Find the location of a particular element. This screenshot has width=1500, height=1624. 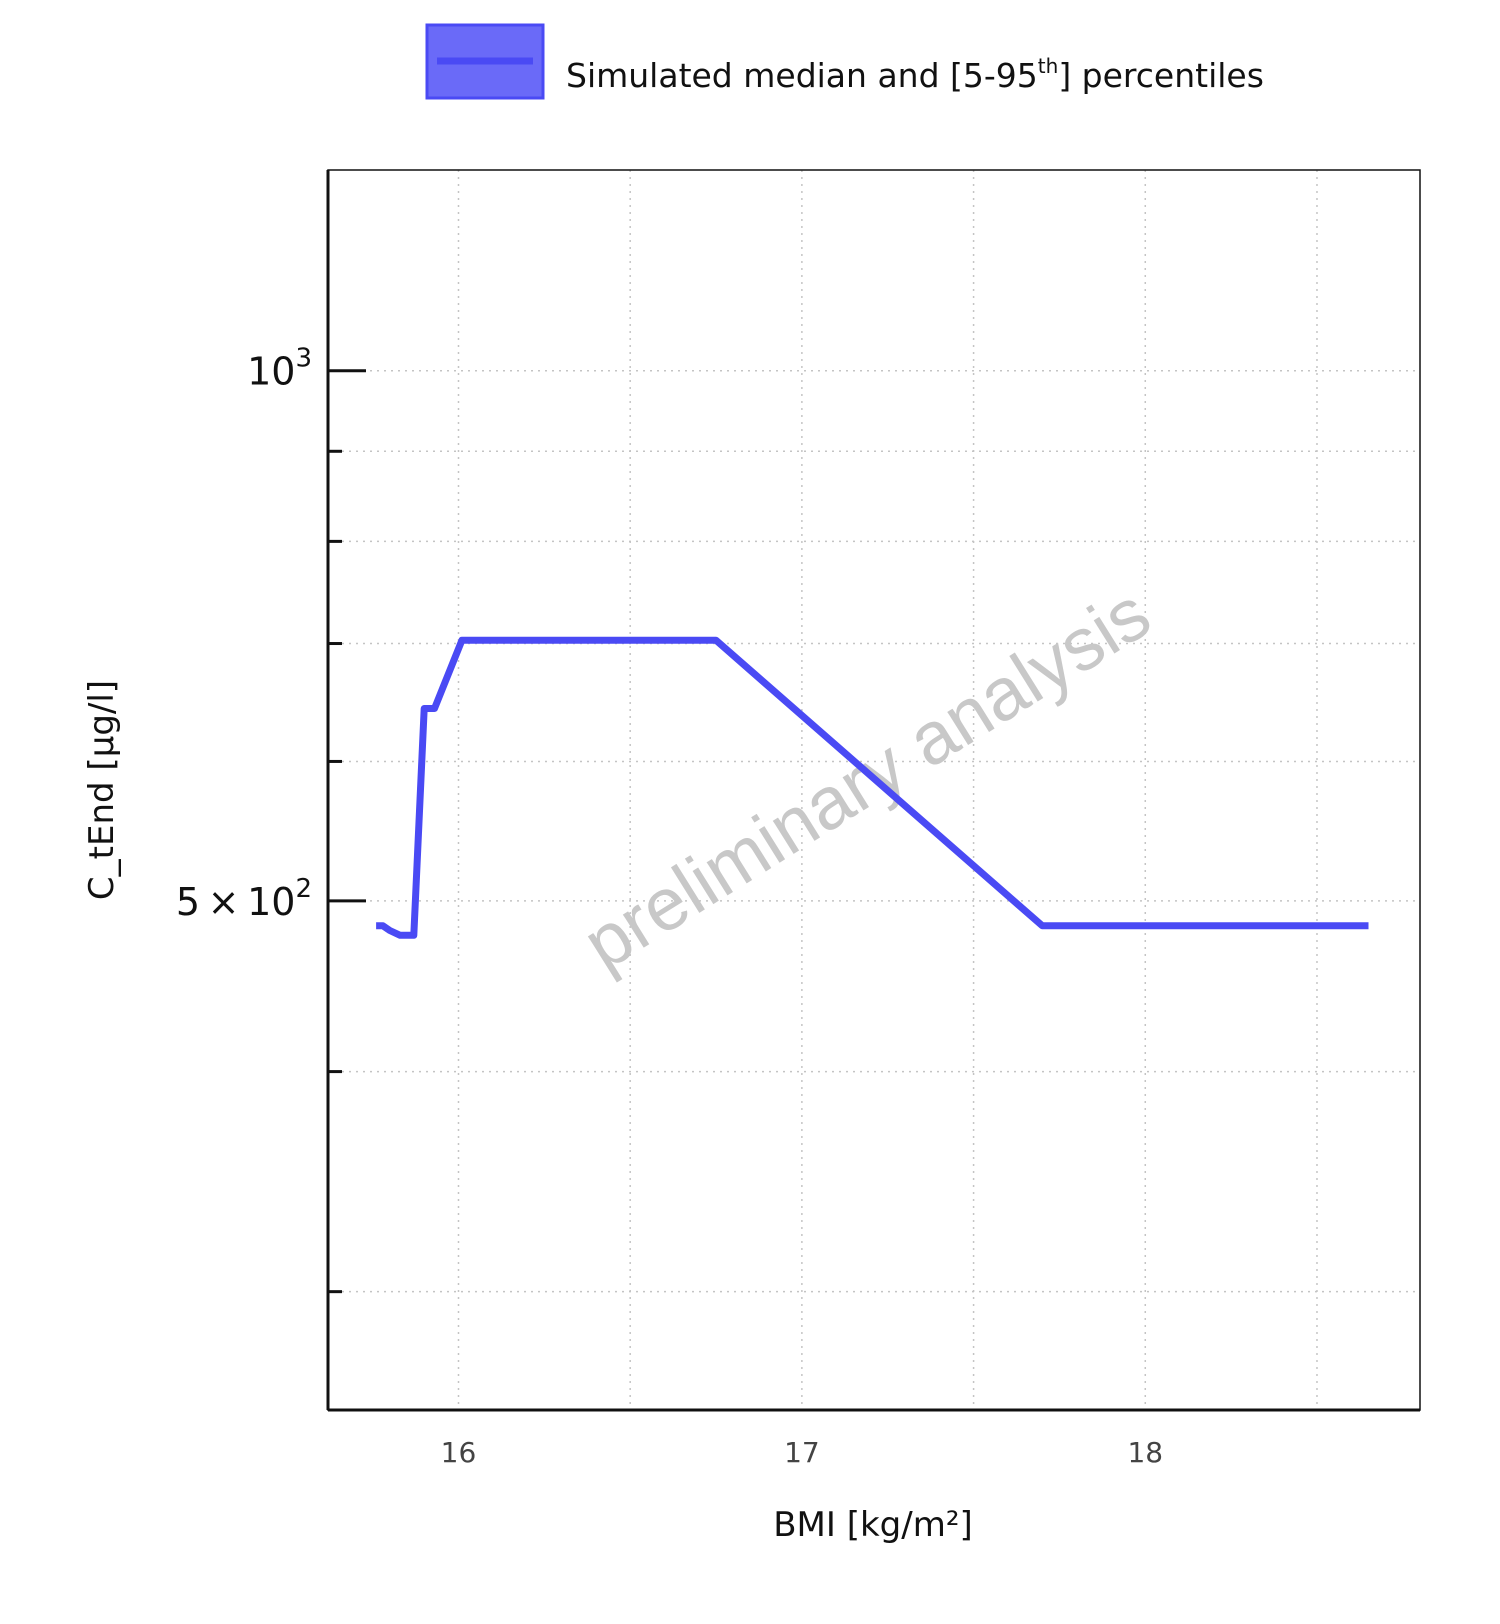

series-layer is located at coordinates (872, 787).